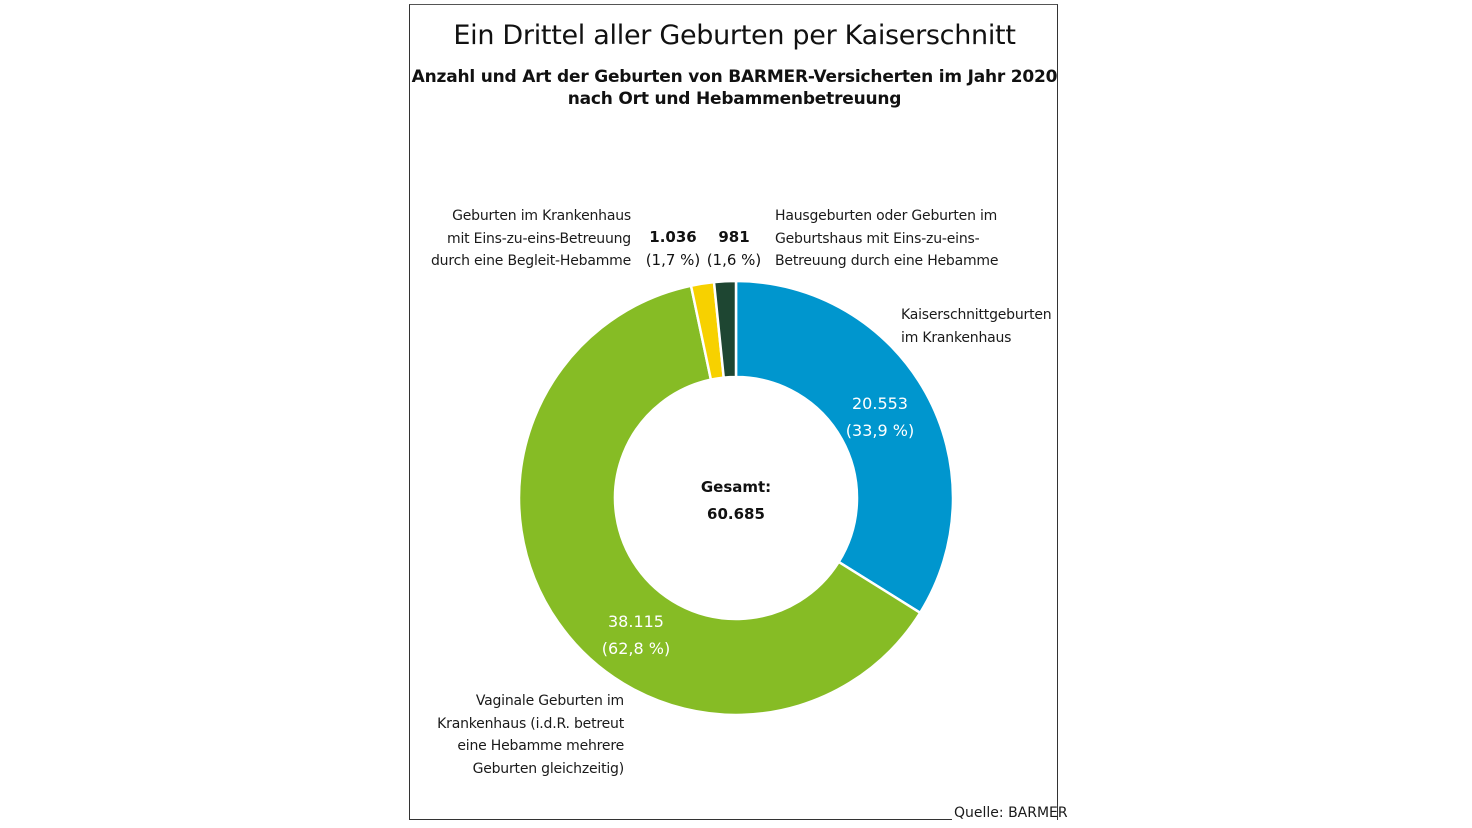  Describe the element at coordinates (540, 746) in the screenshot. I see `slice-label-line: eine Hebamme mehrere` at that location.